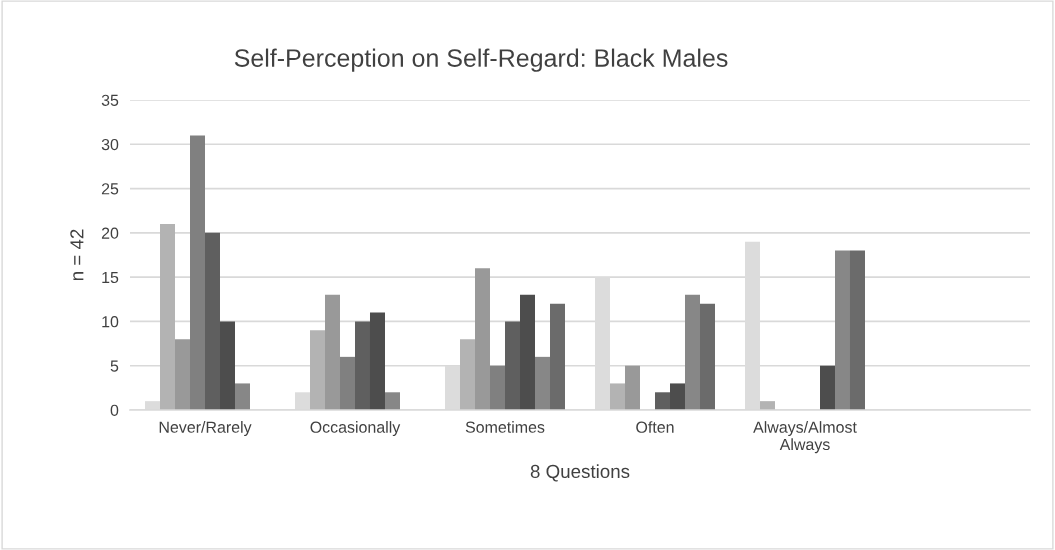 The height and width of the screenshot is (550, 1055). Describe the element at coordinates (110, 100) in the screenshot. I see `y-tick-label: 35` at that location.